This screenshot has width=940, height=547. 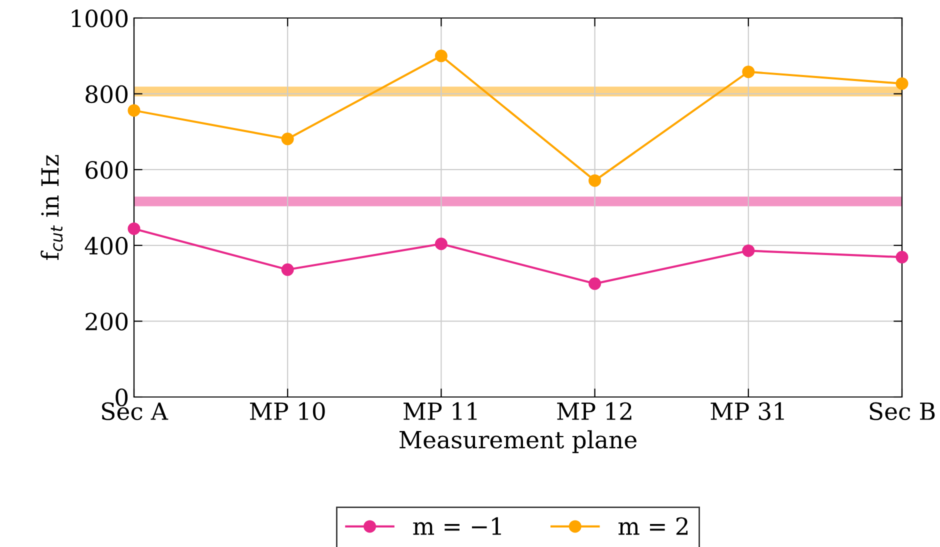 I want to click on x-tick-label: MP 10, so click(x=287, y=411).